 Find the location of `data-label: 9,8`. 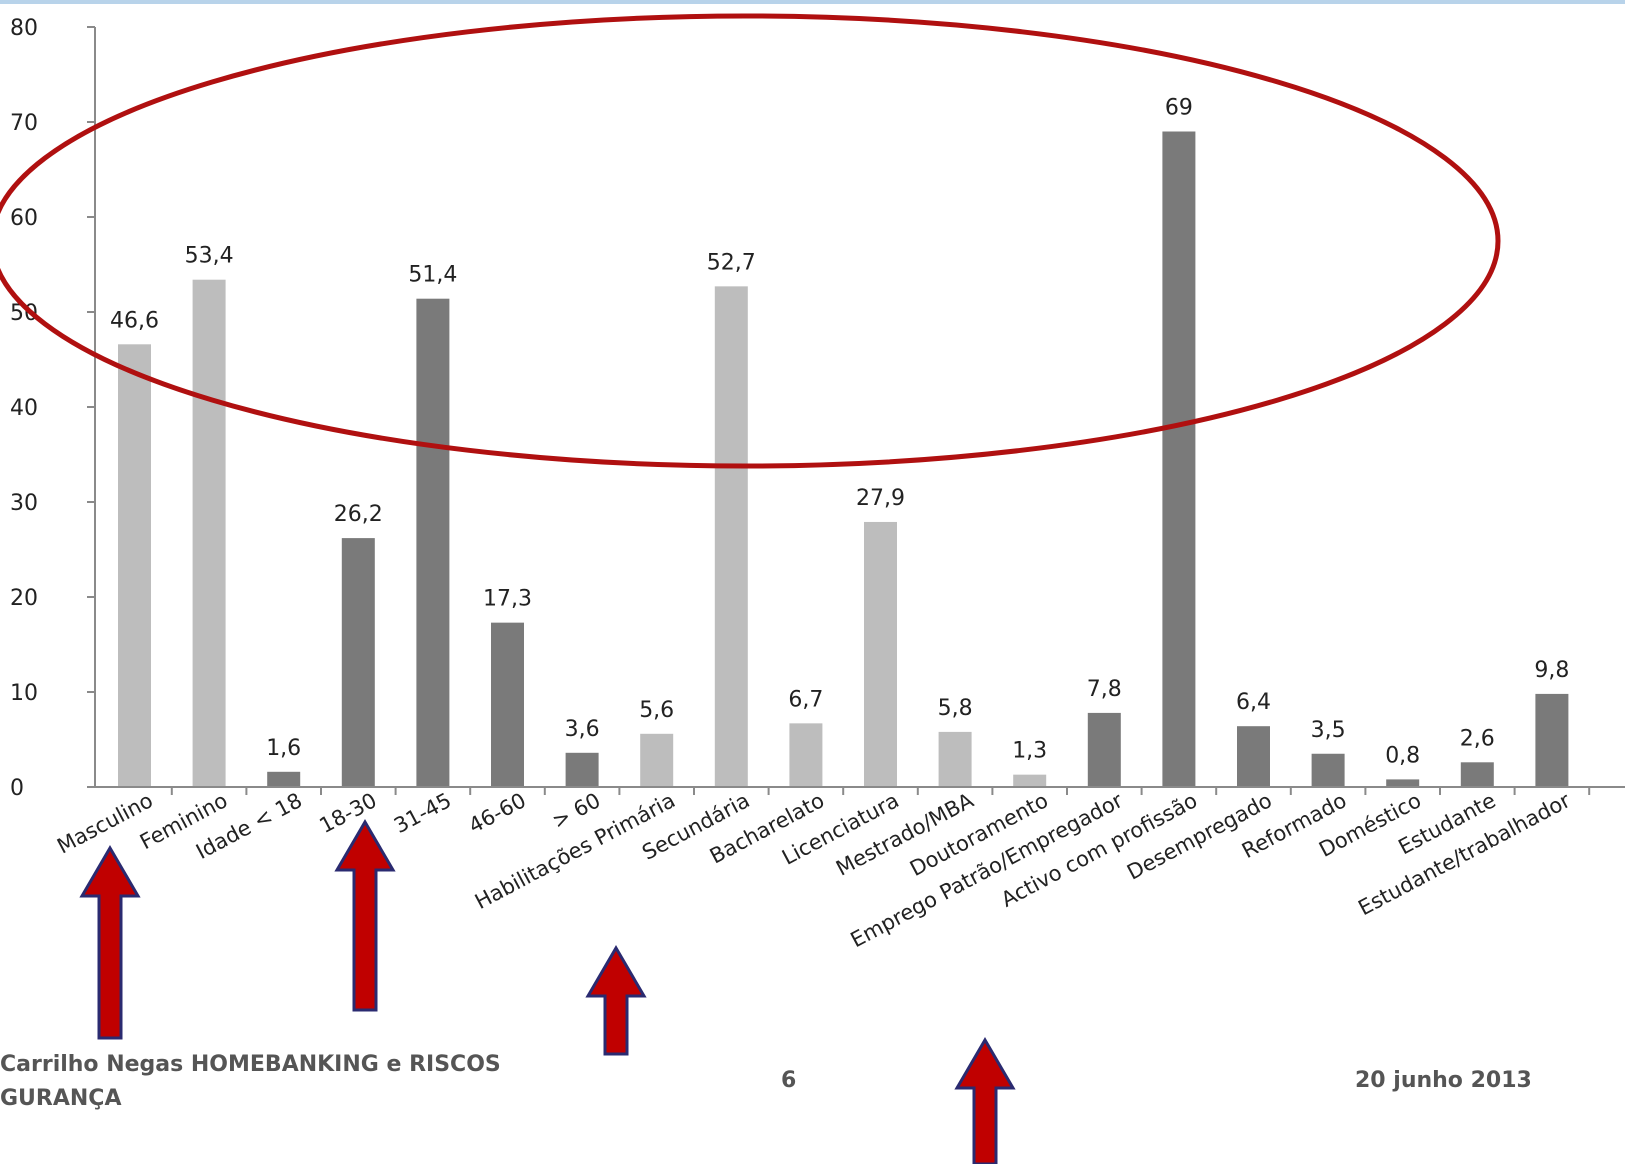

data-label: 9,8 is located at coordinates (1551, 670).